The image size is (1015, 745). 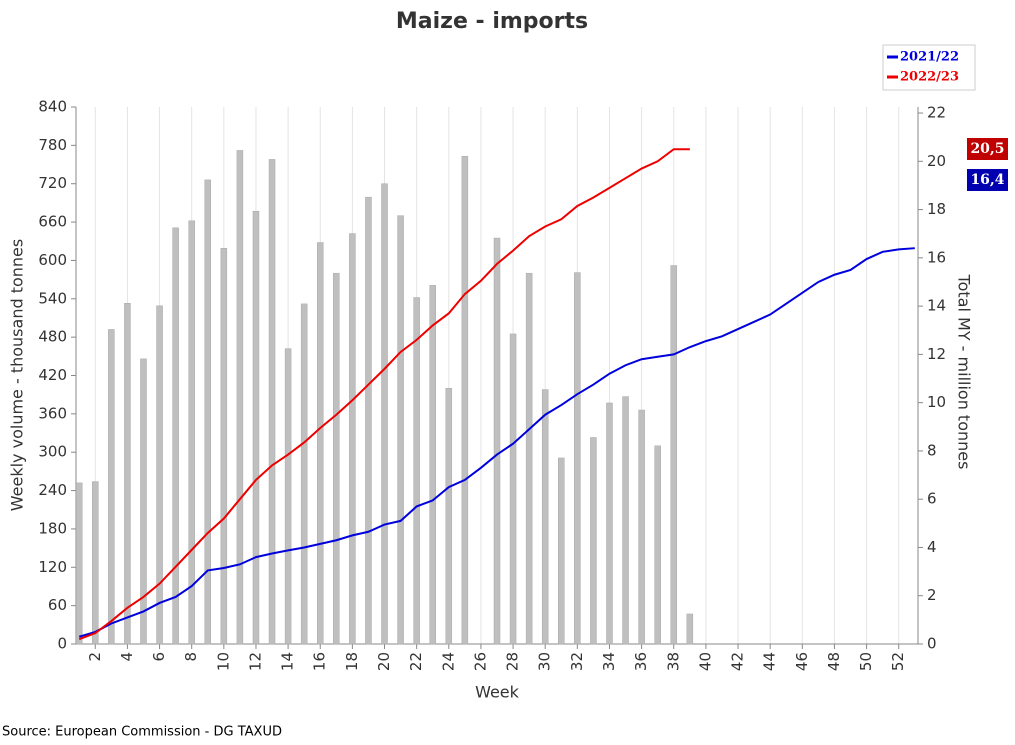 I want to click on x-tick-label: 34, so click(x=609, y=661).